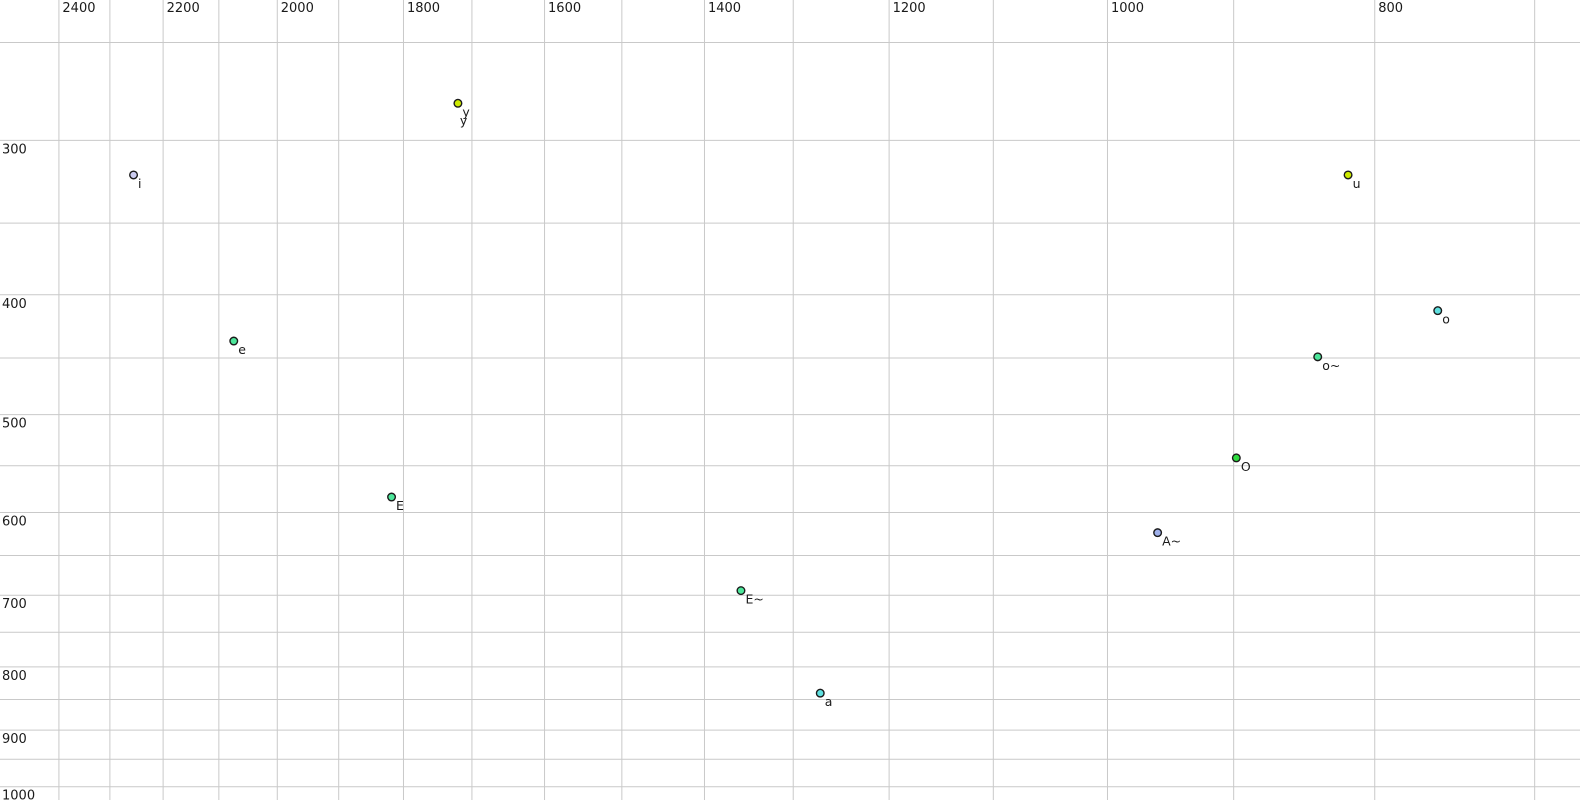 This screenshot has width=1580, height=800. I want to click on point-marker-O, so click(1236, 458).